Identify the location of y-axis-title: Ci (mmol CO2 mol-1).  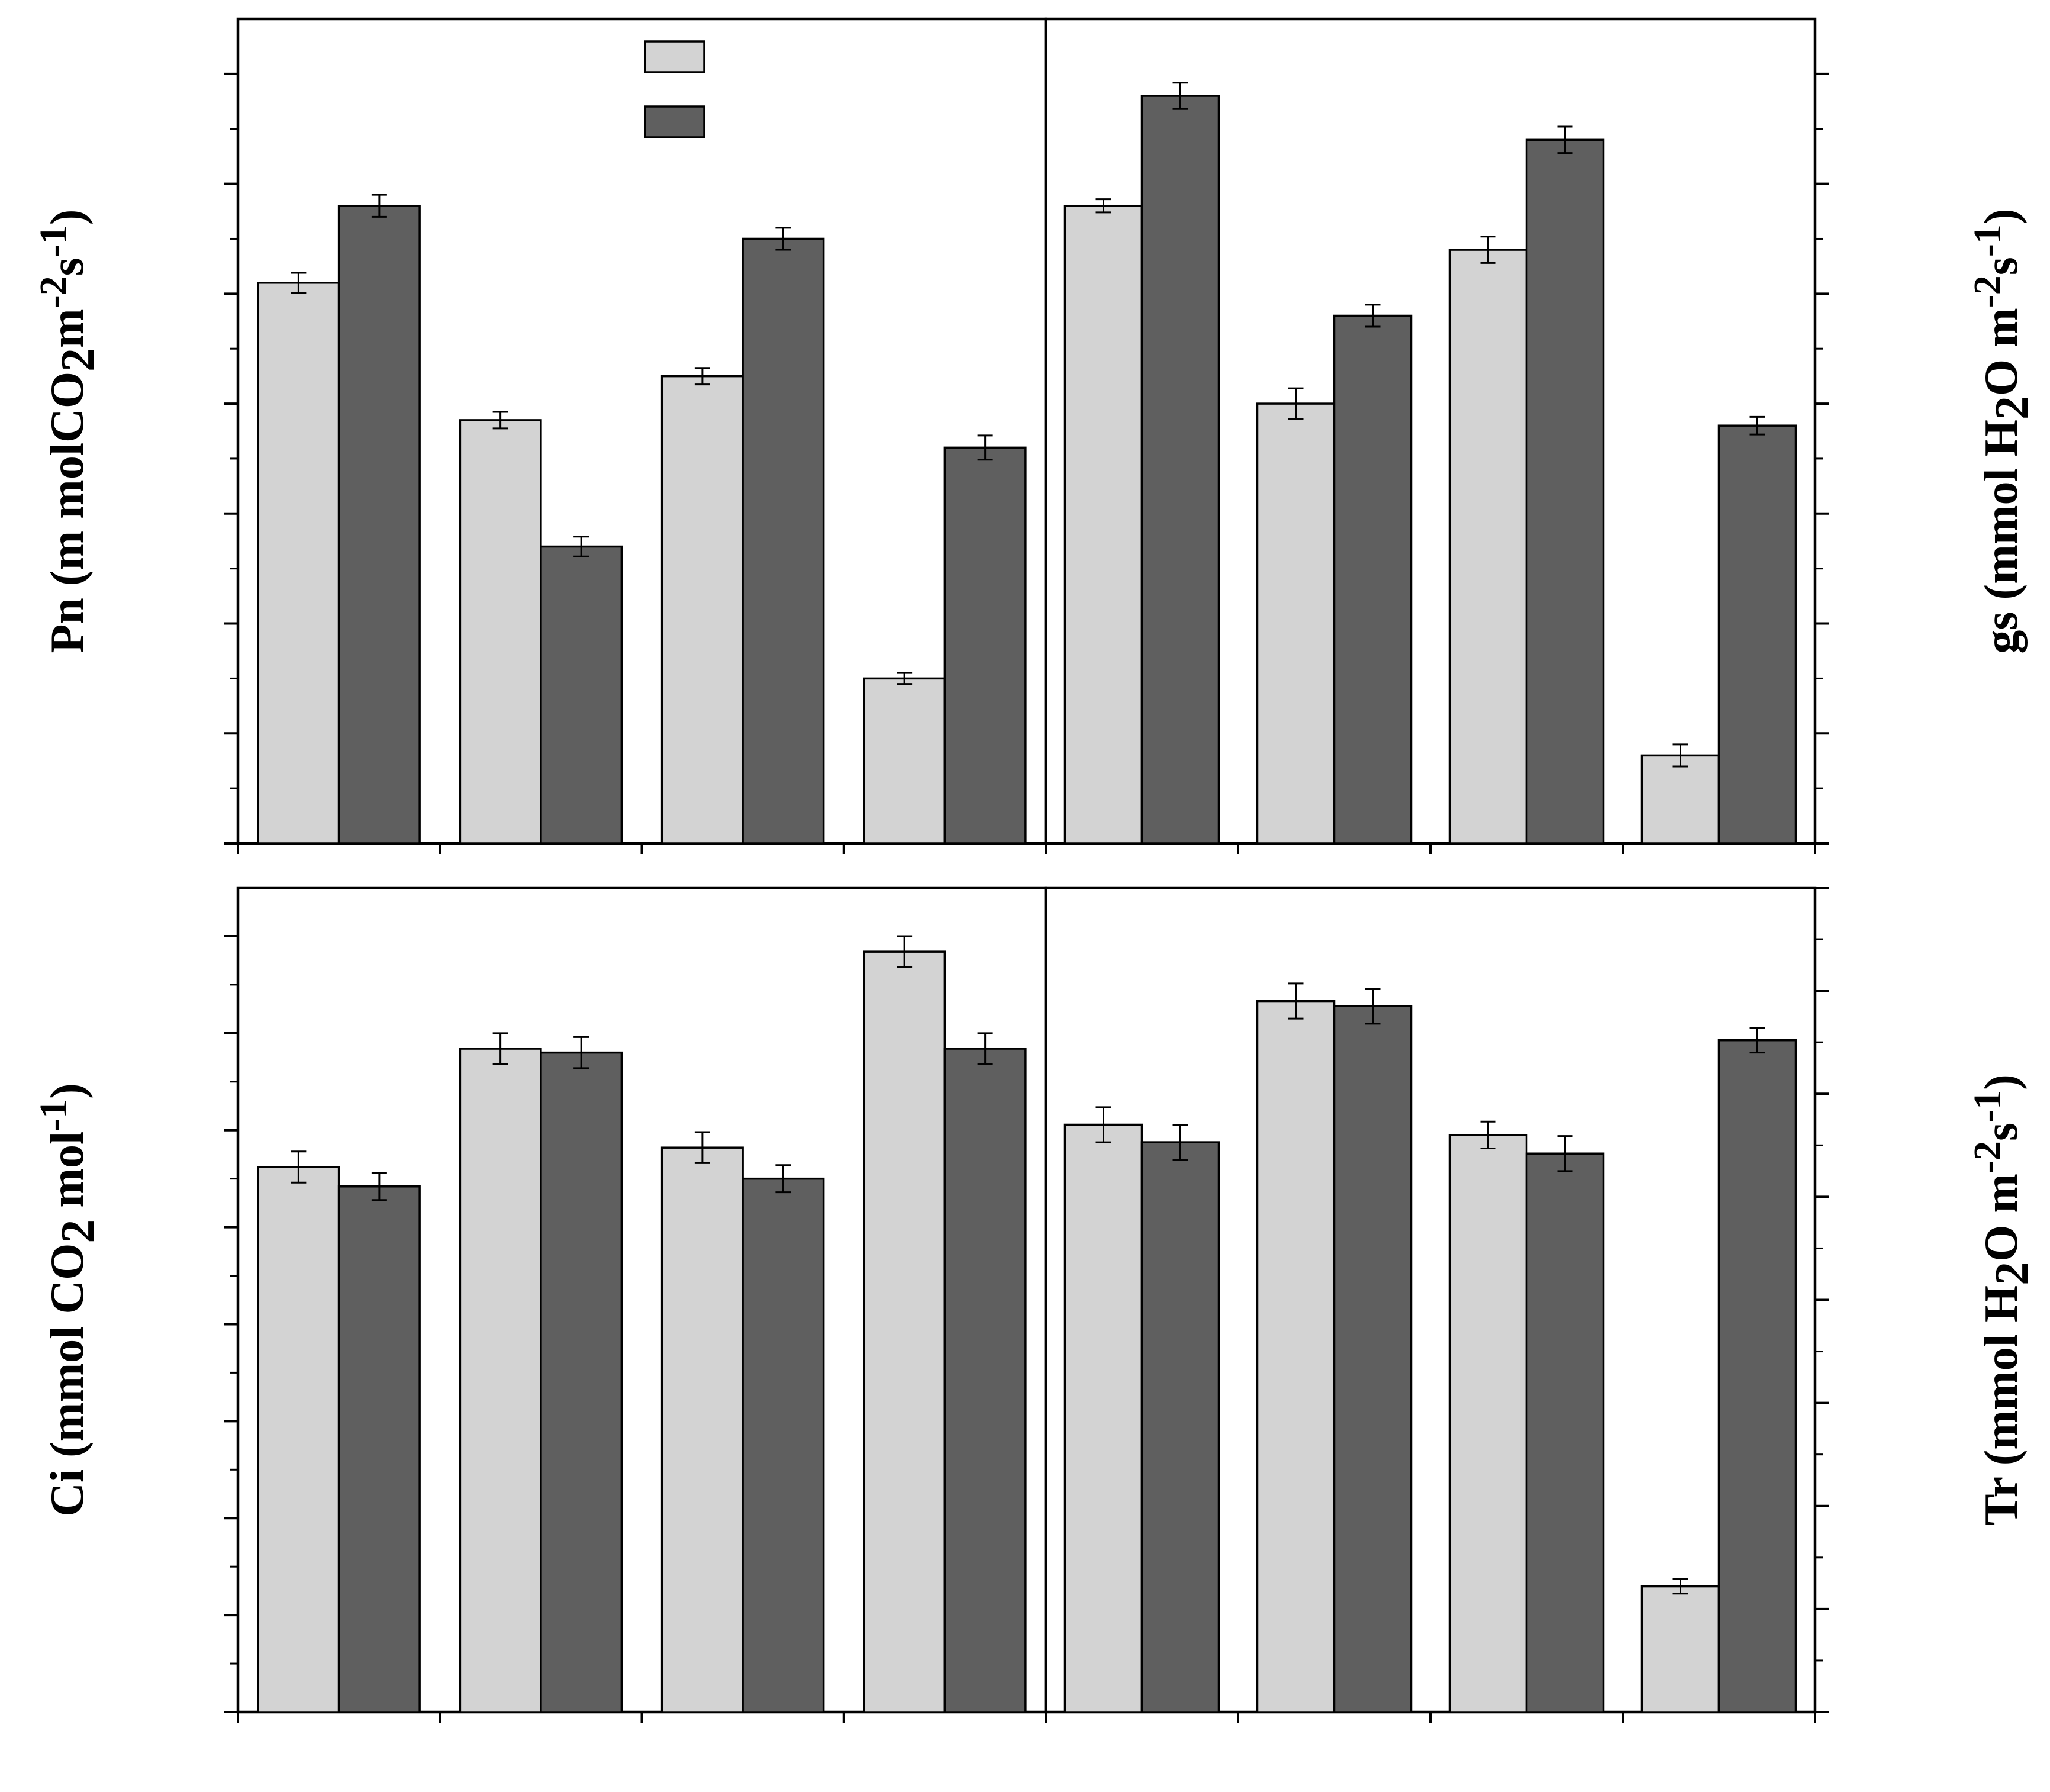
(68, 1300).